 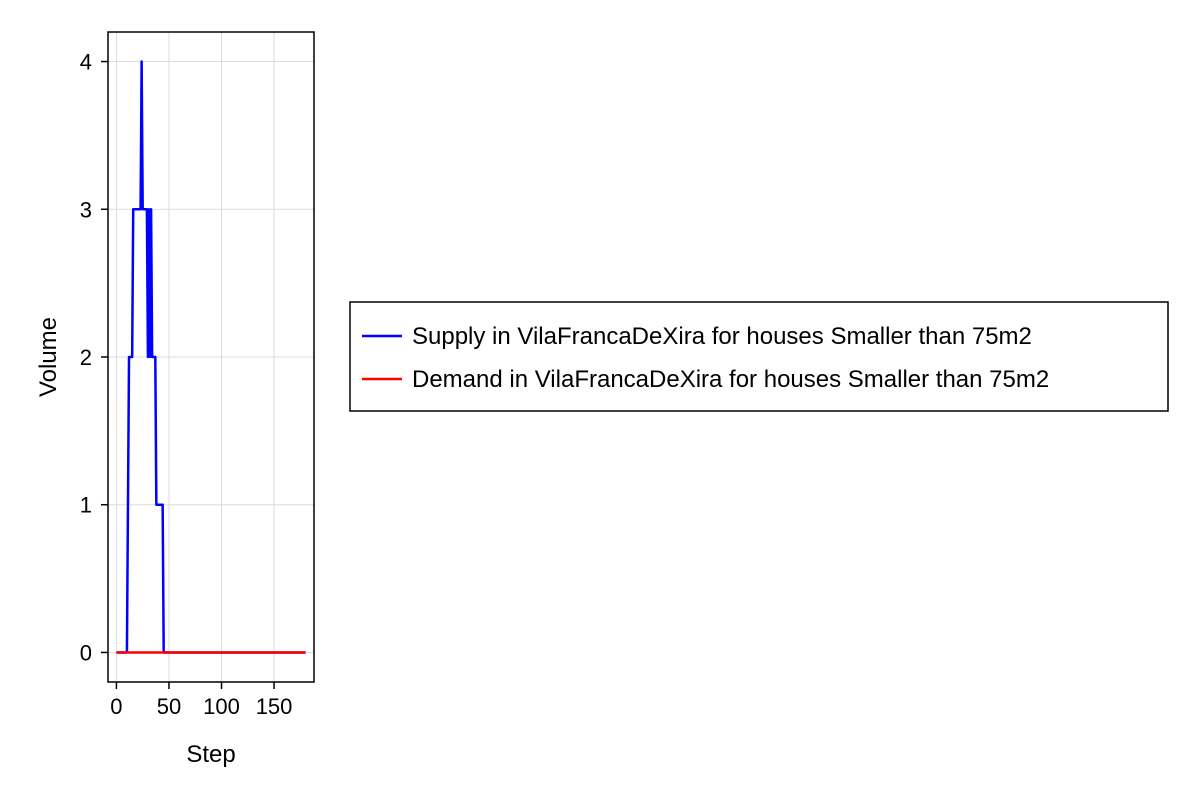 What do you see at coordinates (274, 706) in the screenshot?
I see `x-tick-label: 150` at bounding box center [274, 706].